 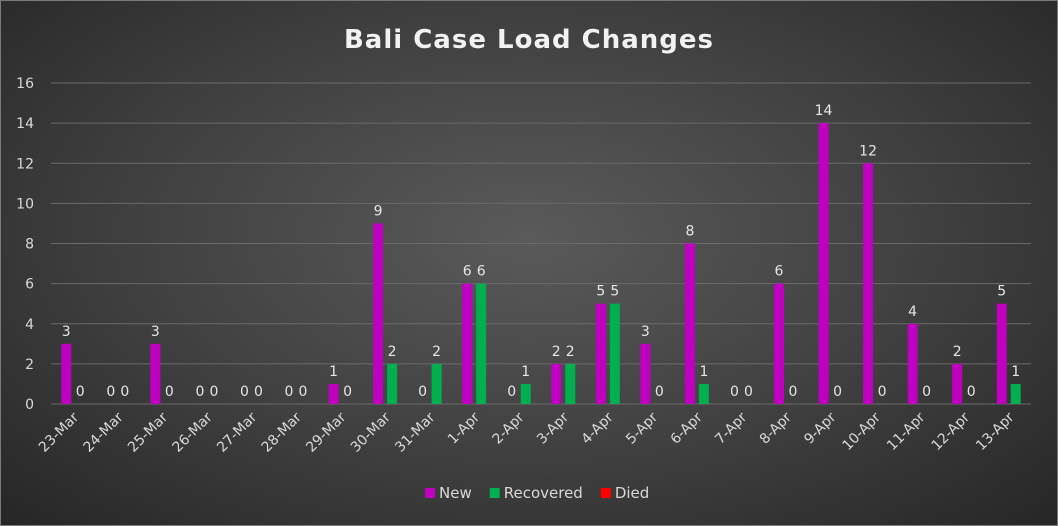 I want to click on bar-new-13-apr, so click(x=1001, y=353).